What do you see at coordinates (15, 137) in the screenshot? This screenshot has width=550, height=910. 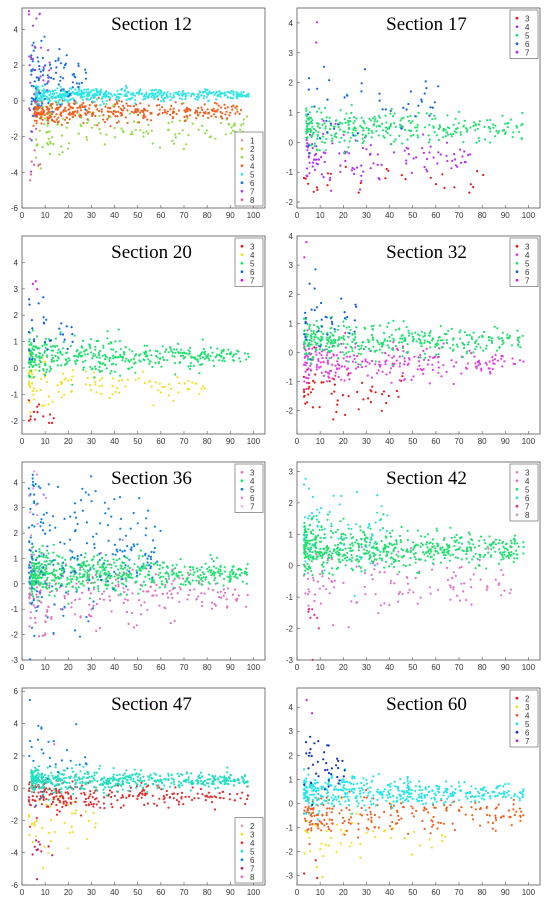 I see `y-tick-label: -2` at bounding box center [15, 137].